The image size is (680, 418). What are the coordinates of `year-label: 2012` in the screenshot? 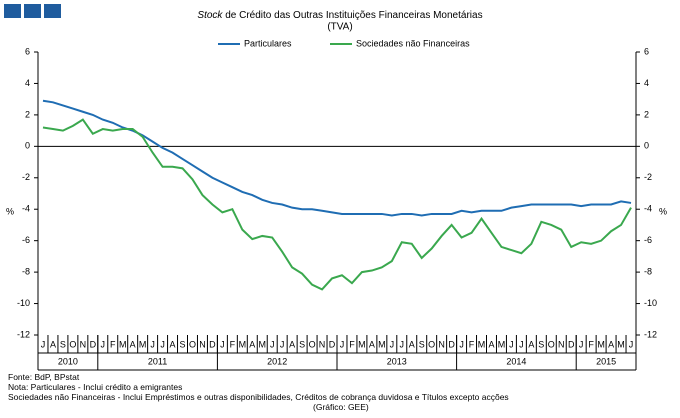 It's located at (277, 361).